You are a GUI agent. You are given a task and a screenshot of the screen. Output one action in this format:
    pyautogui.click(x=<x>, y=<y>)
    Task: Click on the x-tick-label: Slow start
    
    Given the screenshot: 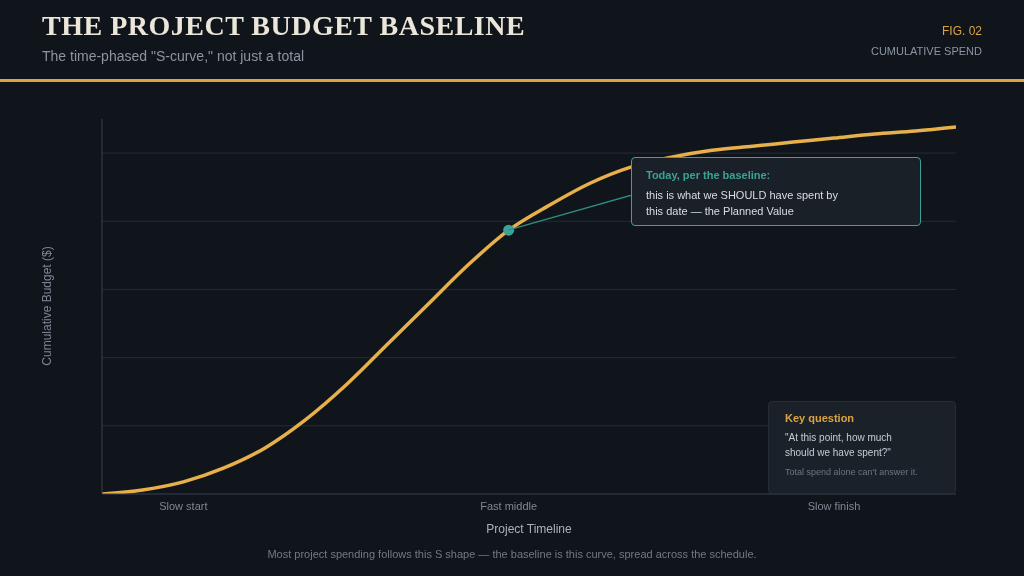 What is the action you would take?
    pyautogui.click(x=183, y=505)
    